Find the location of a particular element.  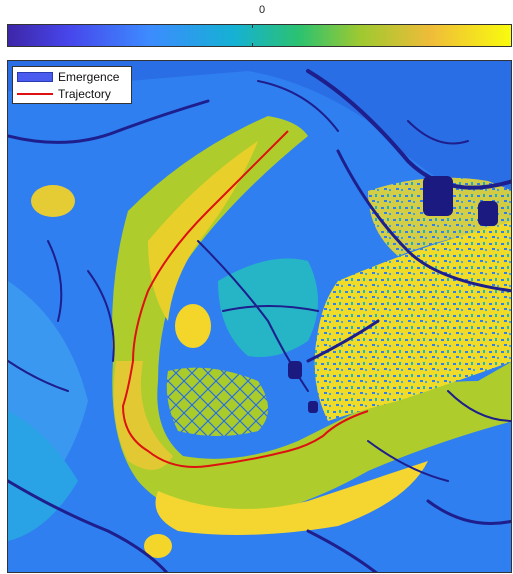

legend-item-trajectory: Trajectory is located at coordinates (64, 94).